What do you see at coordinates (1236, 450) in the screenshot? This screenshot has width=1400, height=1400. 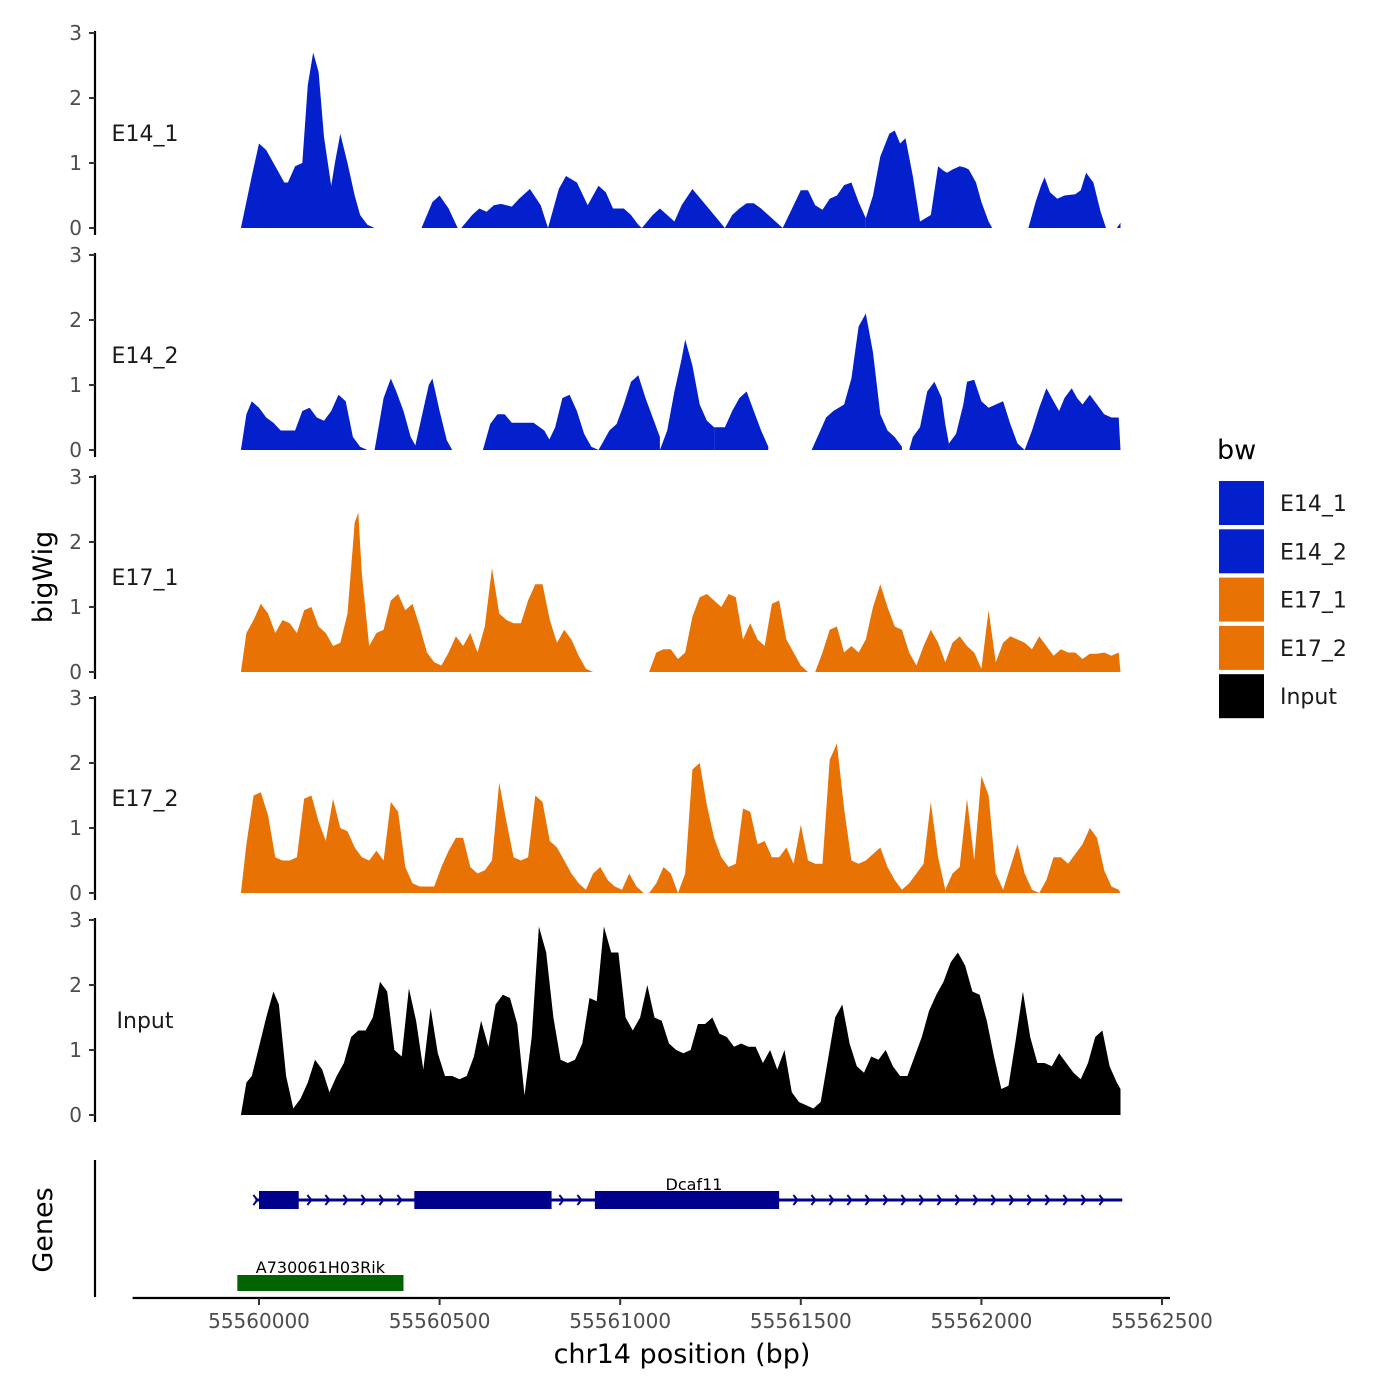 I see `legend-title: bw` at bounding box center [1236, 450].